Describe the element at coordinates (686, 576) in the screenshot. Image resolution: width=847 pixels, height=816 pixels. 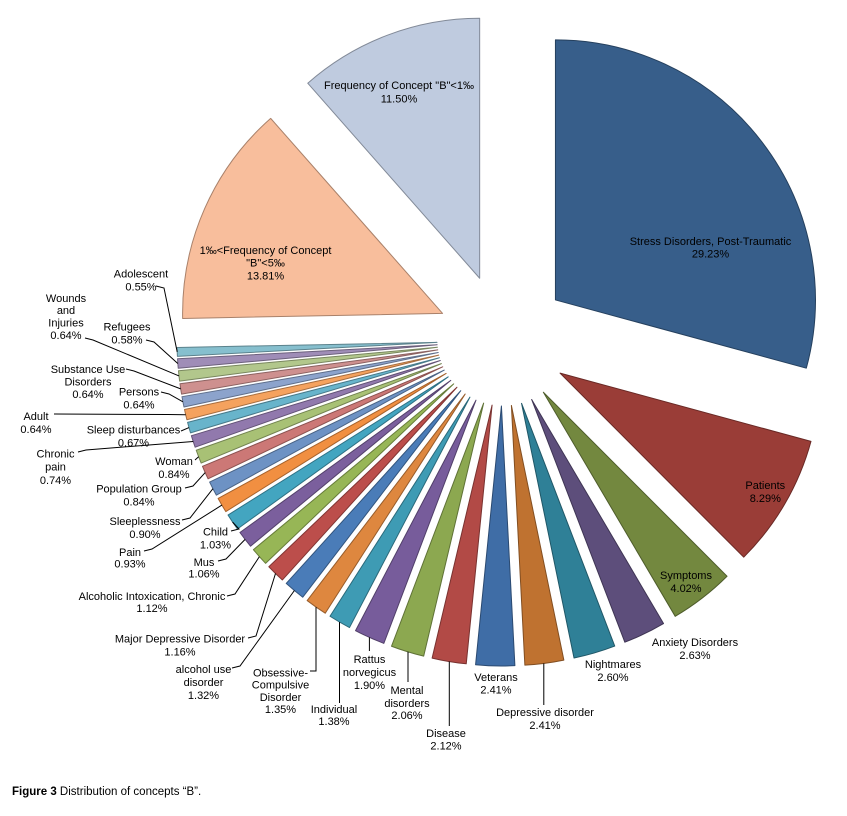
I see `svg-text: Symptoms` at that location.